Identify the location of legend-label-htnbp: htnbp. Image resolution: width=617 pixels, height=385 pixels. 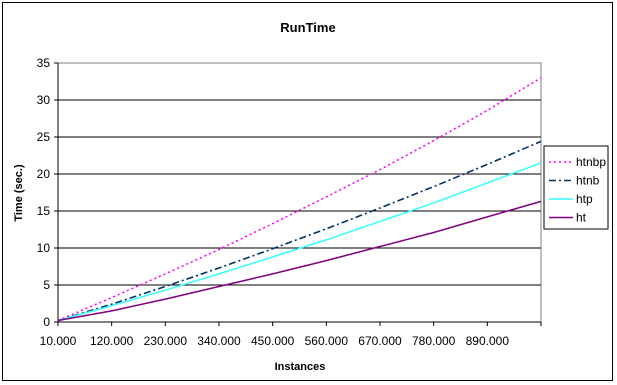
(591, 162).